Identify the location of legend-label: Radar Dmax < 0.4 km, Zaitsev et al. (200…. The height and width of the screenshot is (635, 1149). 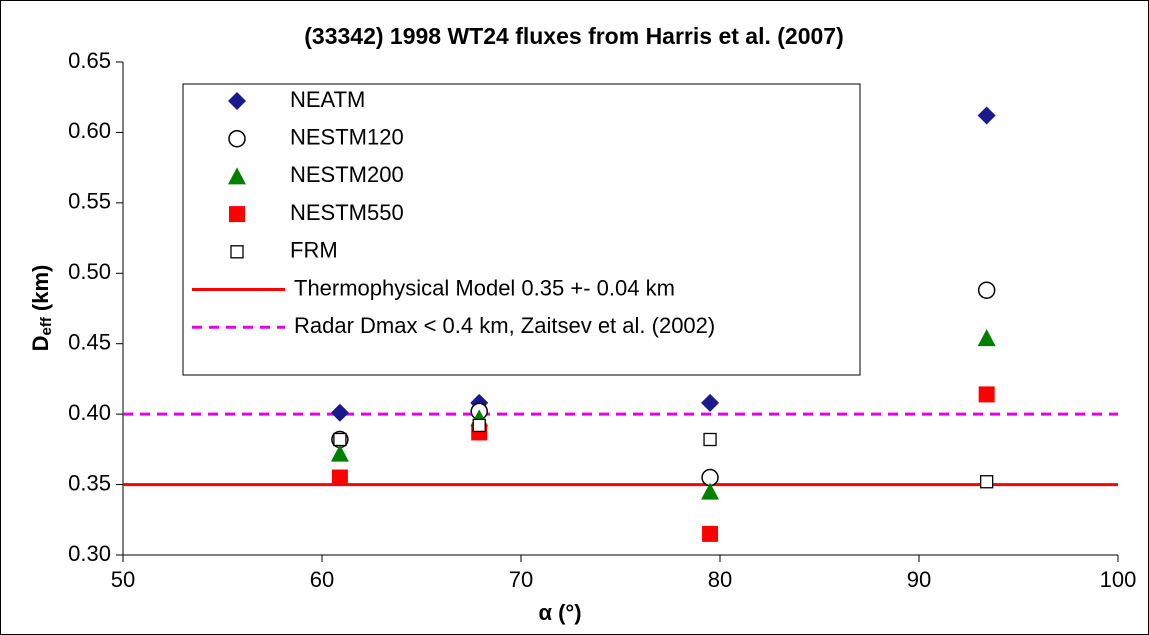
(504, 325).